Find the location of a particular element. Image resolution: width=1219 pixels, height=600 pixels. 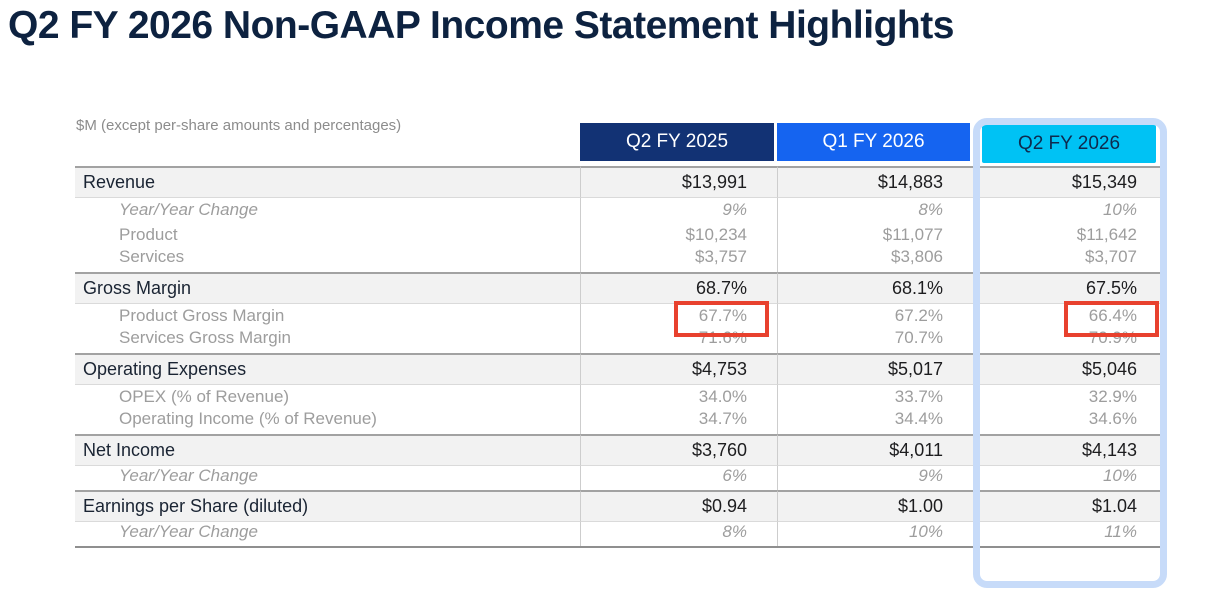

cell-revenue-q2fy2025: $13,991 is located at coordinates (678, 181).